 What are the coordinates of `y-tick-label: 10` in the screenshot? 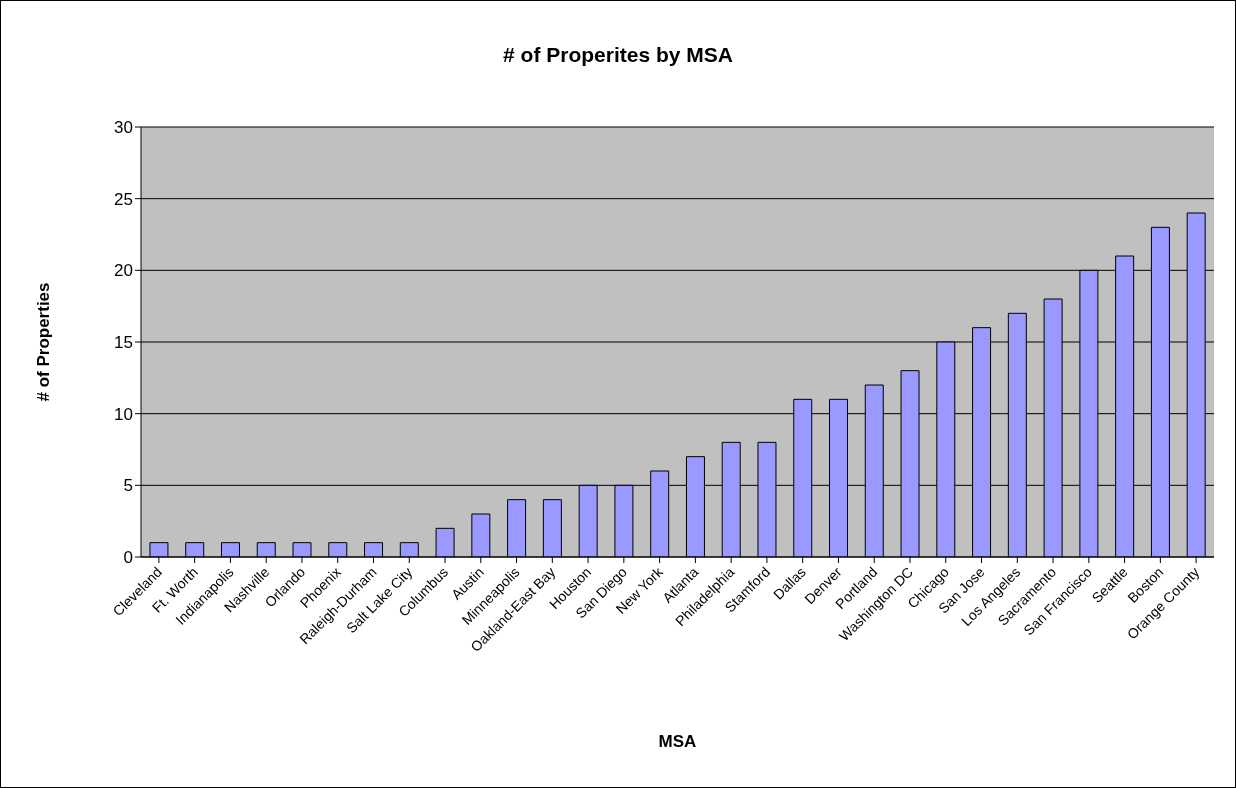 It's located at (123, 414).